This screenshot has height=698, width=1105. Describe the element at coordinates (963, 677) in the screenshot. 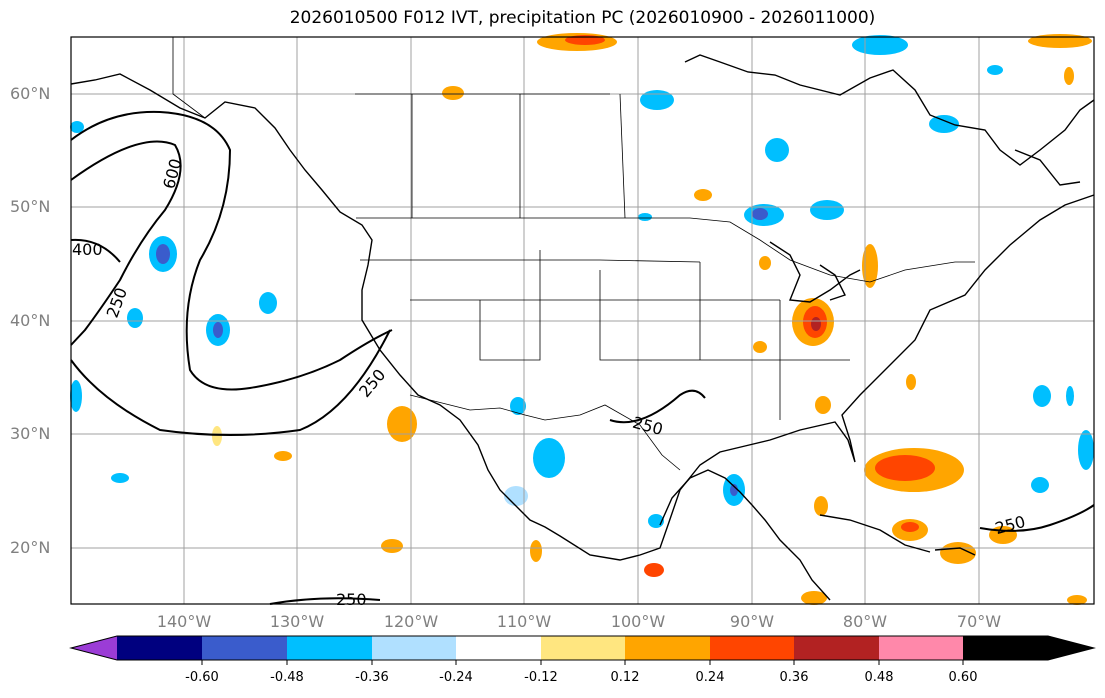

I see `colorbar-tick-label: 0.60` at that location.